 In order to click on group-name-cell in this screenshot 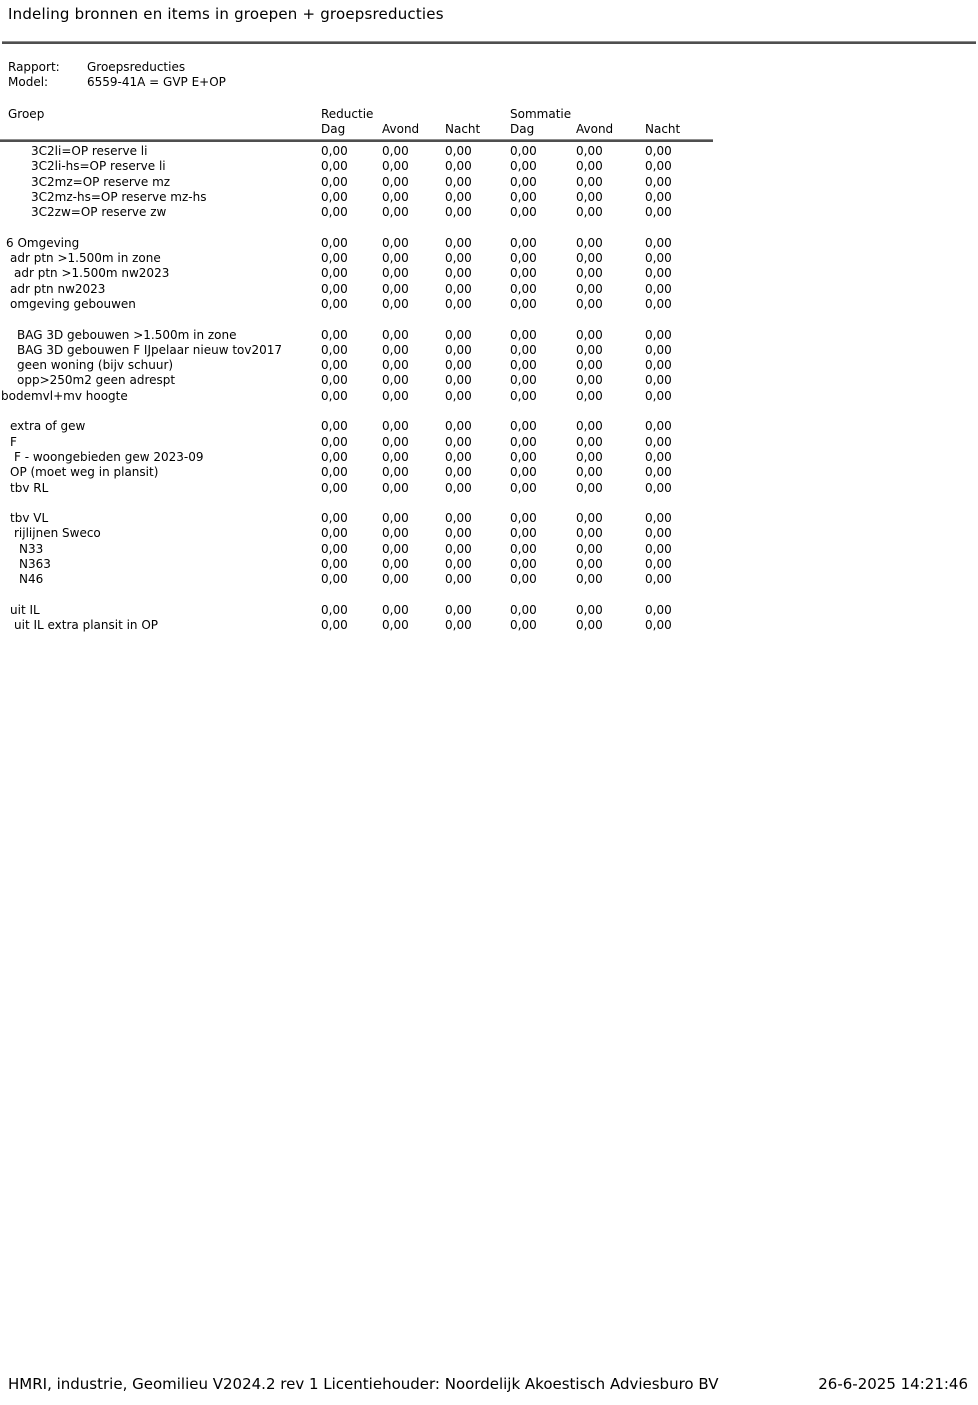, I will do `click(160, 319)`.